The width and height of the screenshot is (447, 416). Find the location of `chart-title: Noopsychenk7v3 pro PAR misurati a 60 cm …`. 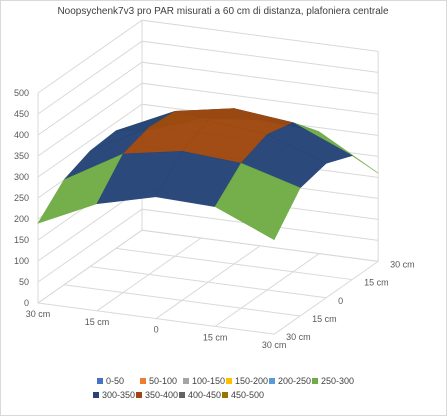

chart-title: Noopsychenk7v3 pro PAR misurati a 60 cm … is located at coordinates (223, 11).